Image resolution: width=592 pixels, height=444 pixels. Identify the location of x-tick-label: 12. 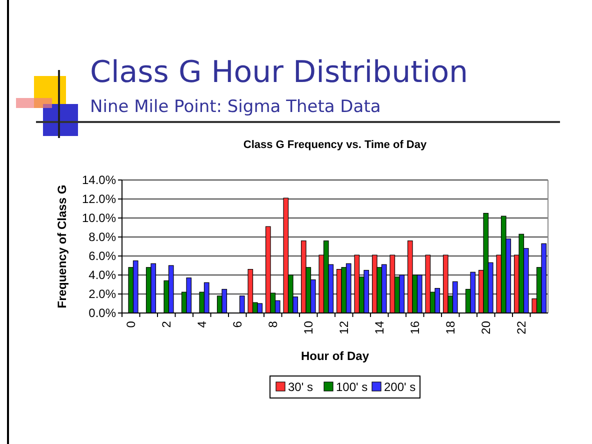
(343, 327).